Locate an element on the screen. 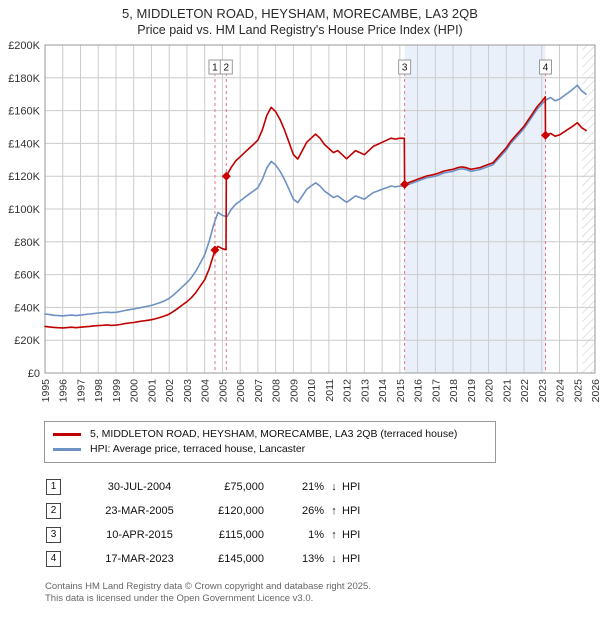  svg-text: £40K is located at coordinates (27, 308).